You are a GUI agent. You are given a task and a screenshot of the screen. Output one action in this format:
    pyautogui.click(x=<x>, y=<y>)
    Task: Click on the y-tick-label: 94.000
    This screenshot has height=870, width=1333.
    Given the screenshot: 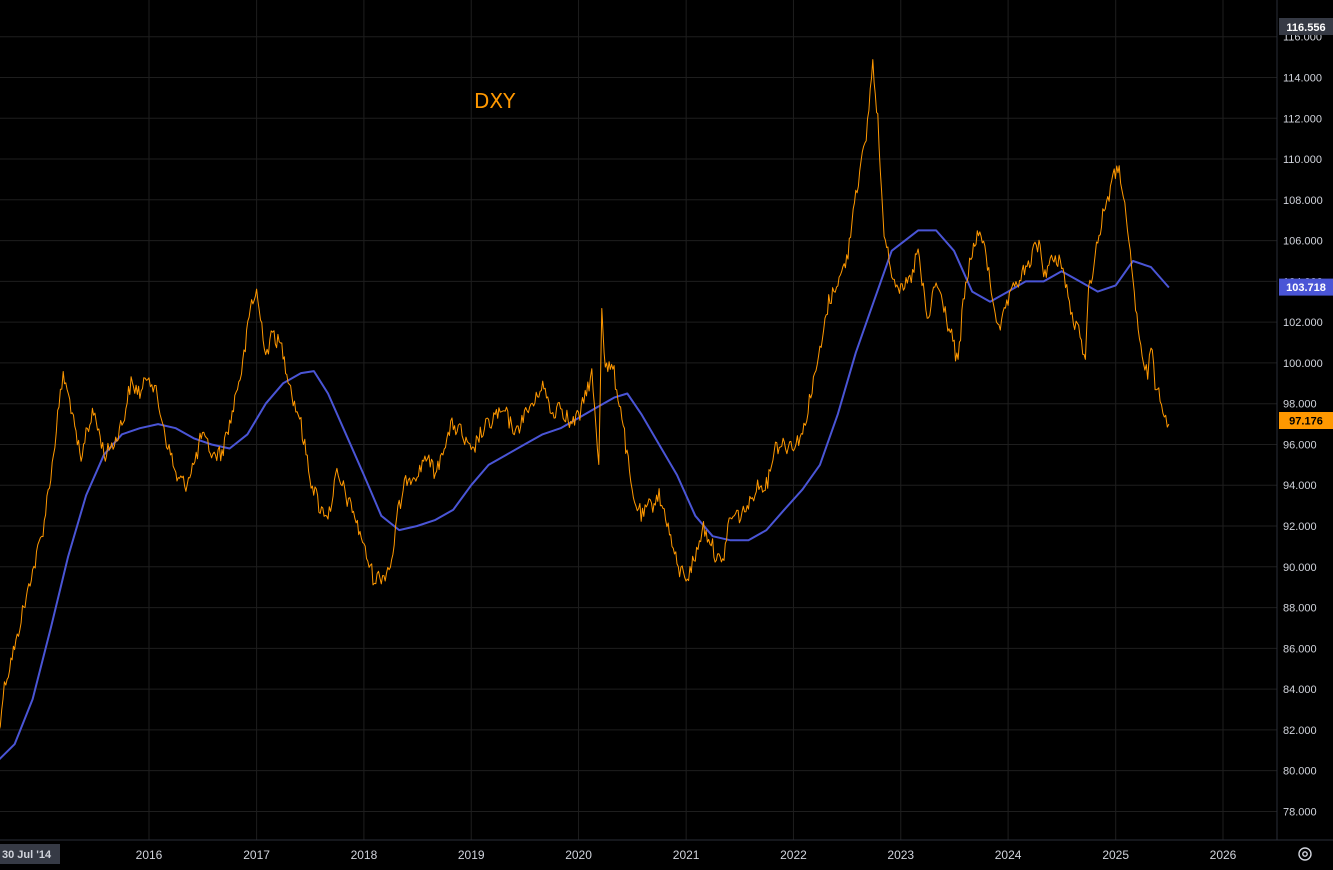 What is the action you would take?
    pyautogui.click(x=1300, y=486)
    